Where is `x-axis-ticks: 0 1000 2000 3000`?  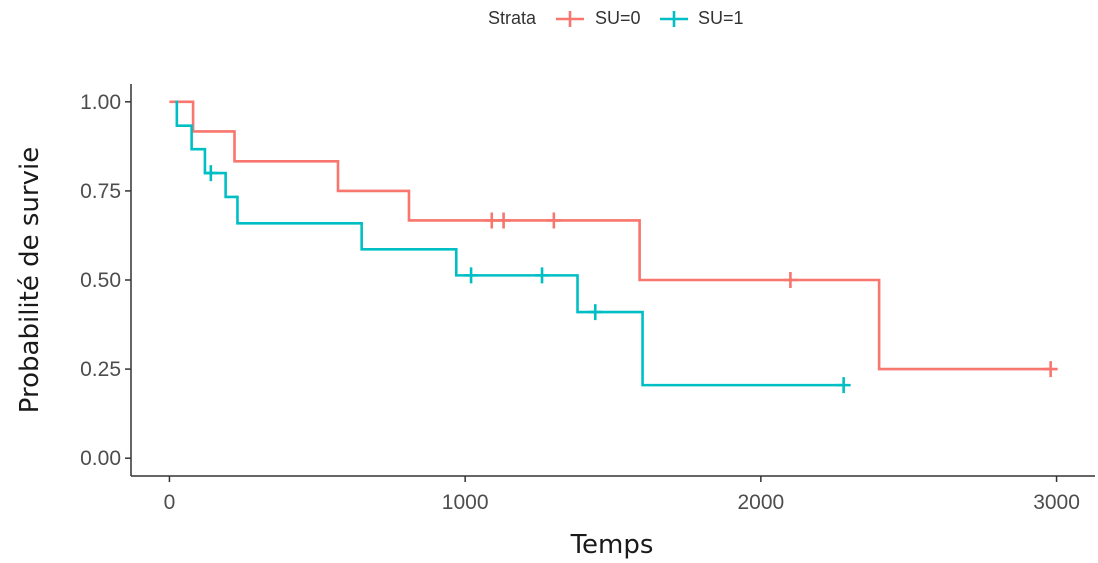
x-axis-ticks: 0 1000 2000 3000 is located at coordinates (622, 495).